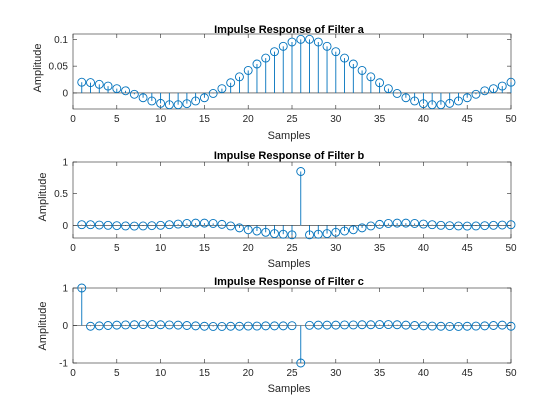  What do you see at coordinates (205, 373) in the screenshot?
I see `x-tick-label: 15` at bounding box center [205, 373].